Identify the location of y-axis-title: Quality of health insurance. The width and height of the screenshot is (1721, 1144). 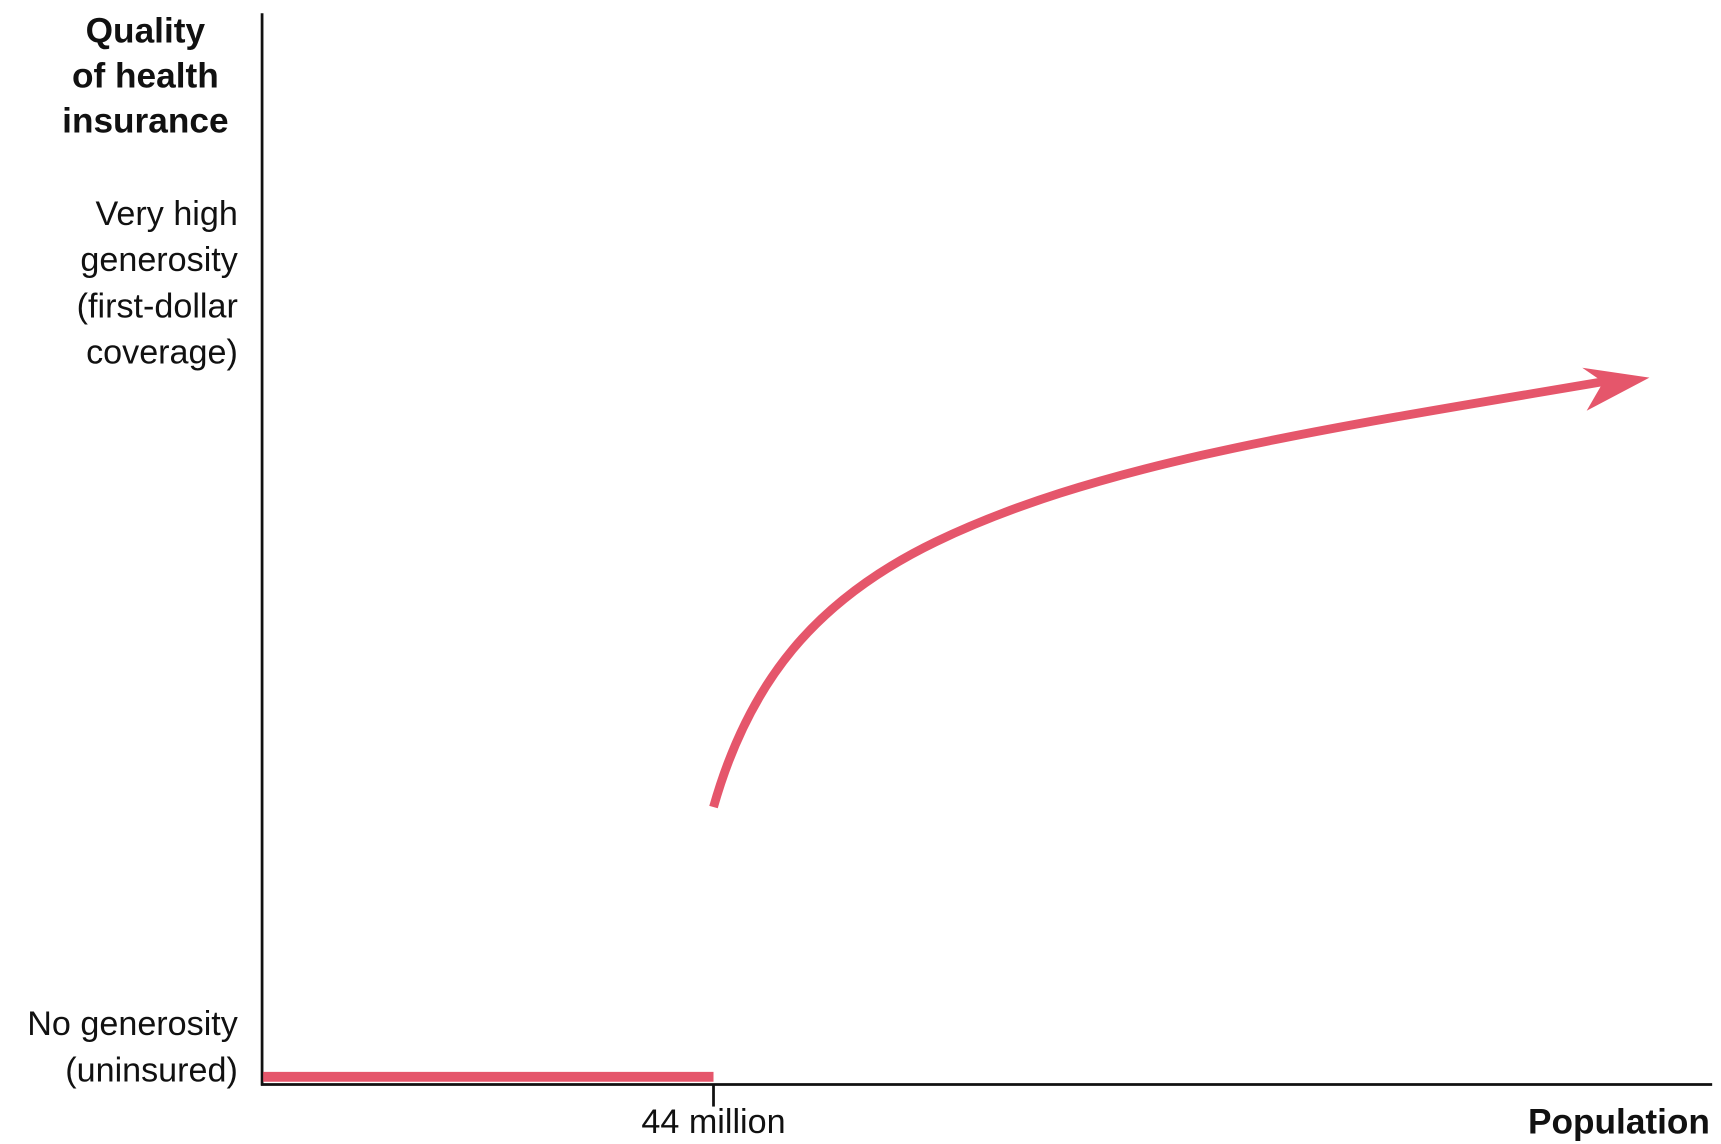
(145, 75).